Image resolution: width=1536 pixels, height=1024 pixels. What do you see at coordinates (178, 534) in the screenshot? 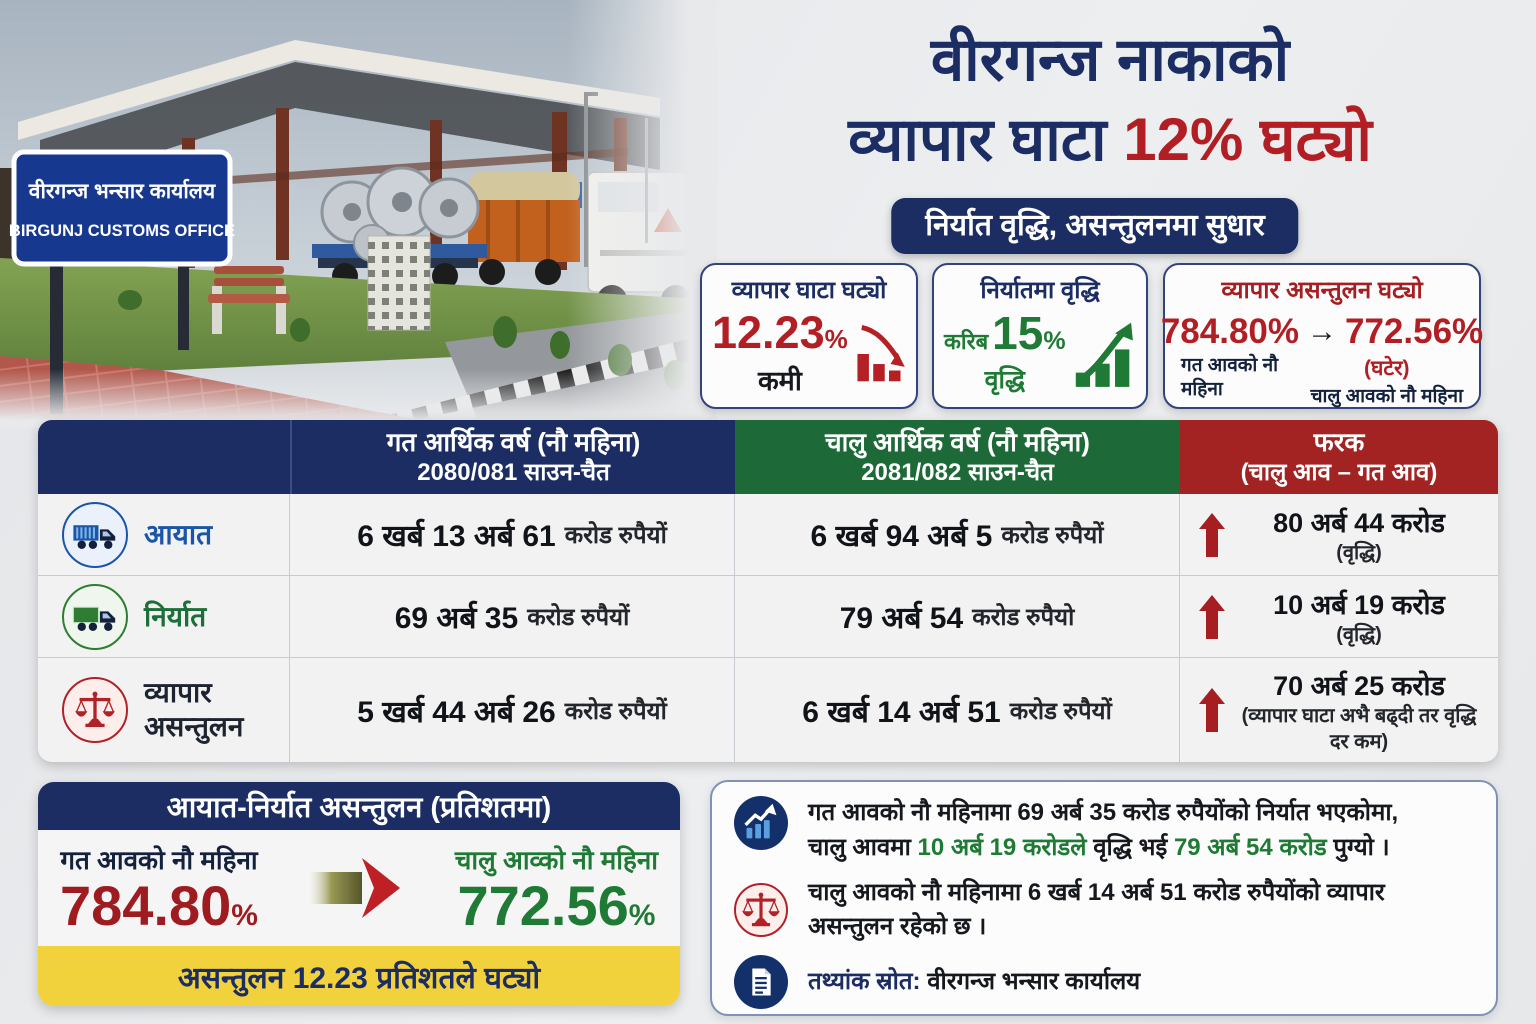
I see `import-label: आयात` at bounding box center [178, 534].